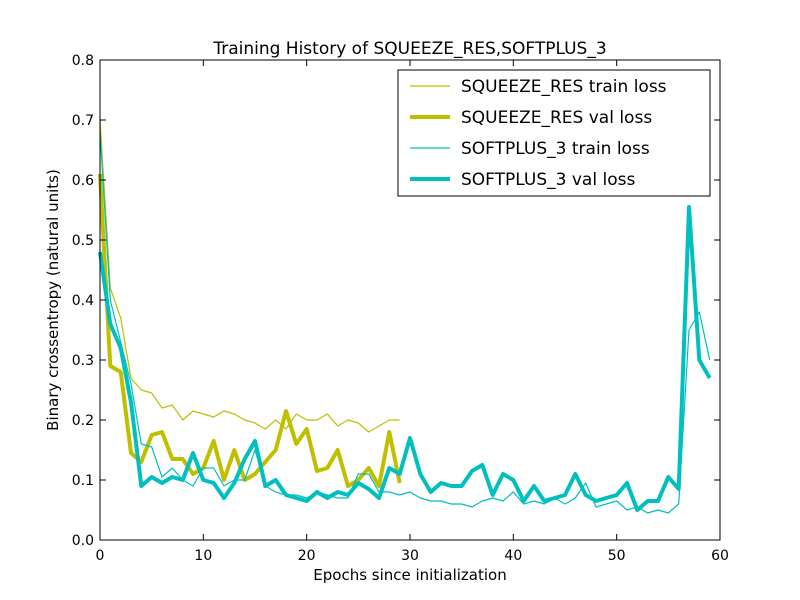  I want to click on y-tick-label: 0.1, so click(83, 481).